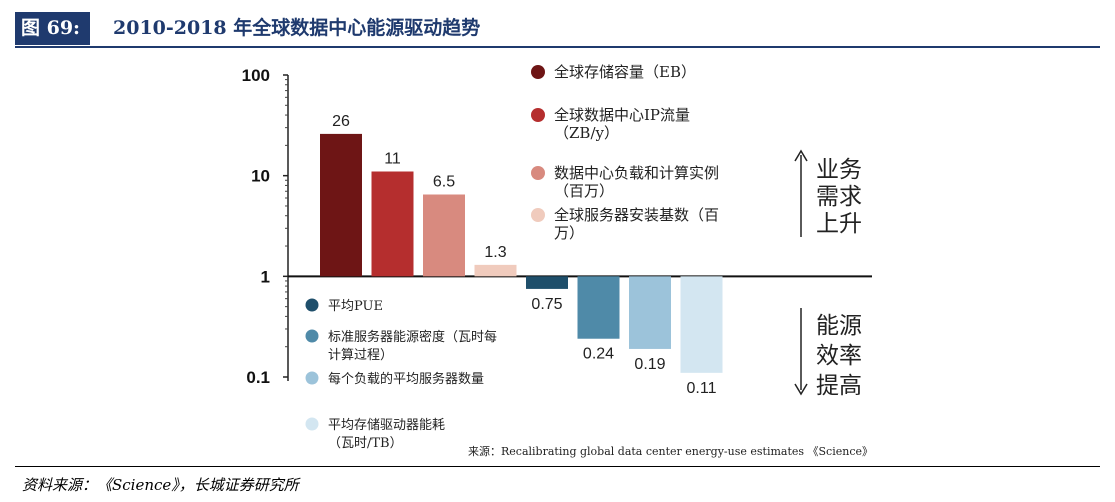  I want to click on down-annotation-text: 提高, so click(839, 386).